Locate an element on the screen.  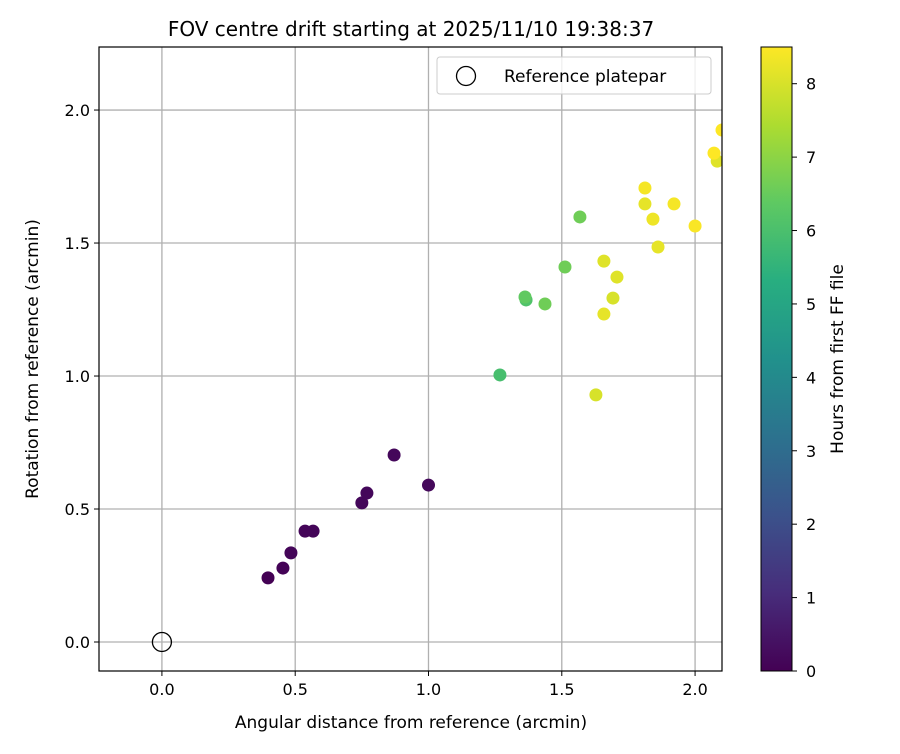
y-tick-label: 2.0 is located at coordinates (77, 110).